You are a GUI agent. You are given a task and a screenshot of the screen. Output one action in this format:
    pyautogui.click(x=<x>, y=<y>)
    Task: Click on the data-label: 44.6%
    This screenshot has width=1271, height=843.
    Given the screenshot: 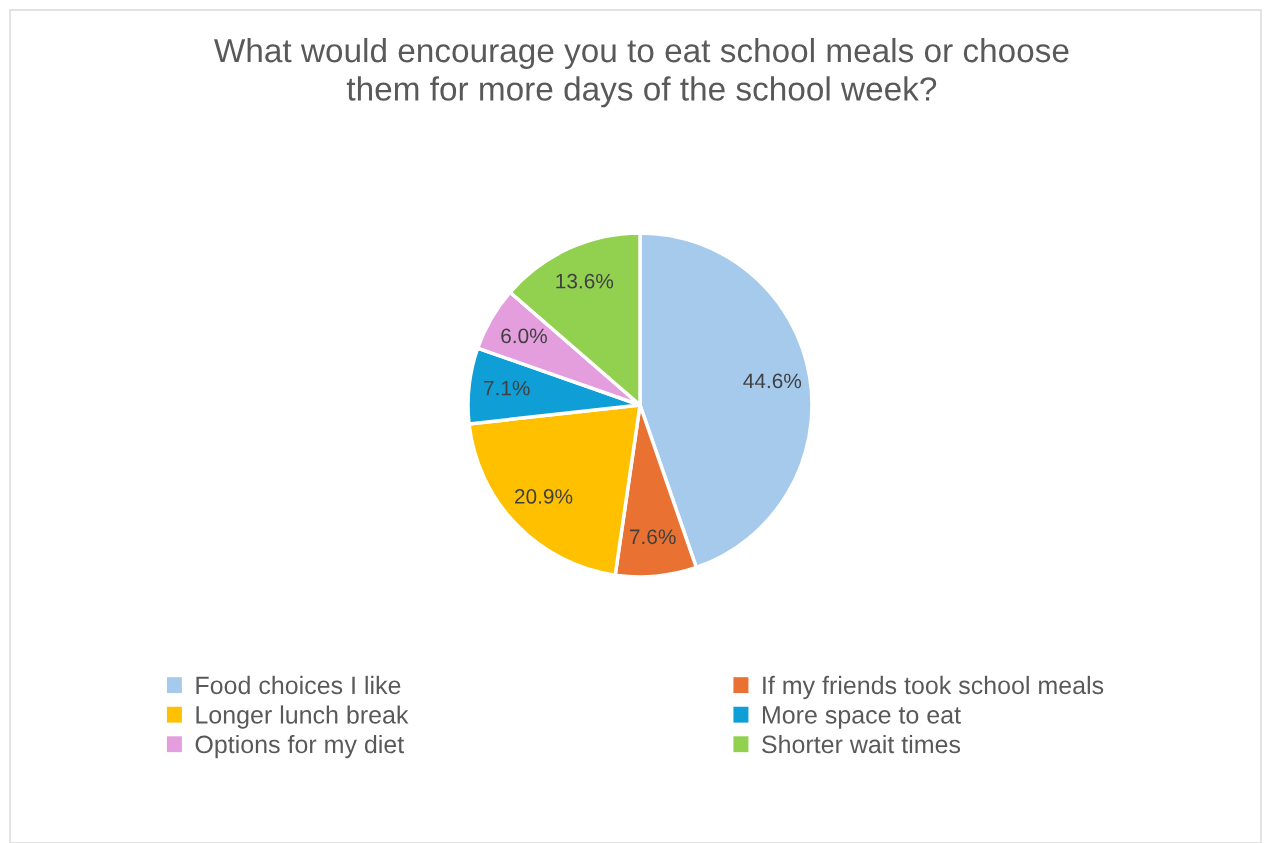 What is the action you would take?
    pyautogui.click(x=772, y=381)
    